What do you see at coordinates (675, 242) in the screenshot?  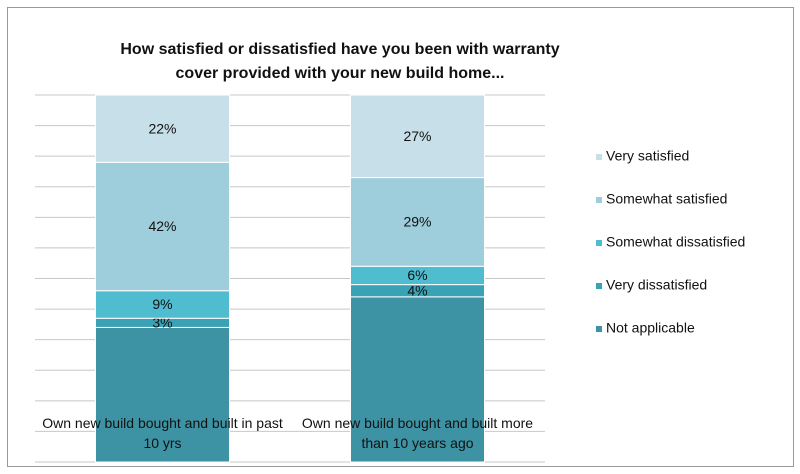 I see `legend-label: Somewhat dissatisfied` at bounding box center [675, 242].